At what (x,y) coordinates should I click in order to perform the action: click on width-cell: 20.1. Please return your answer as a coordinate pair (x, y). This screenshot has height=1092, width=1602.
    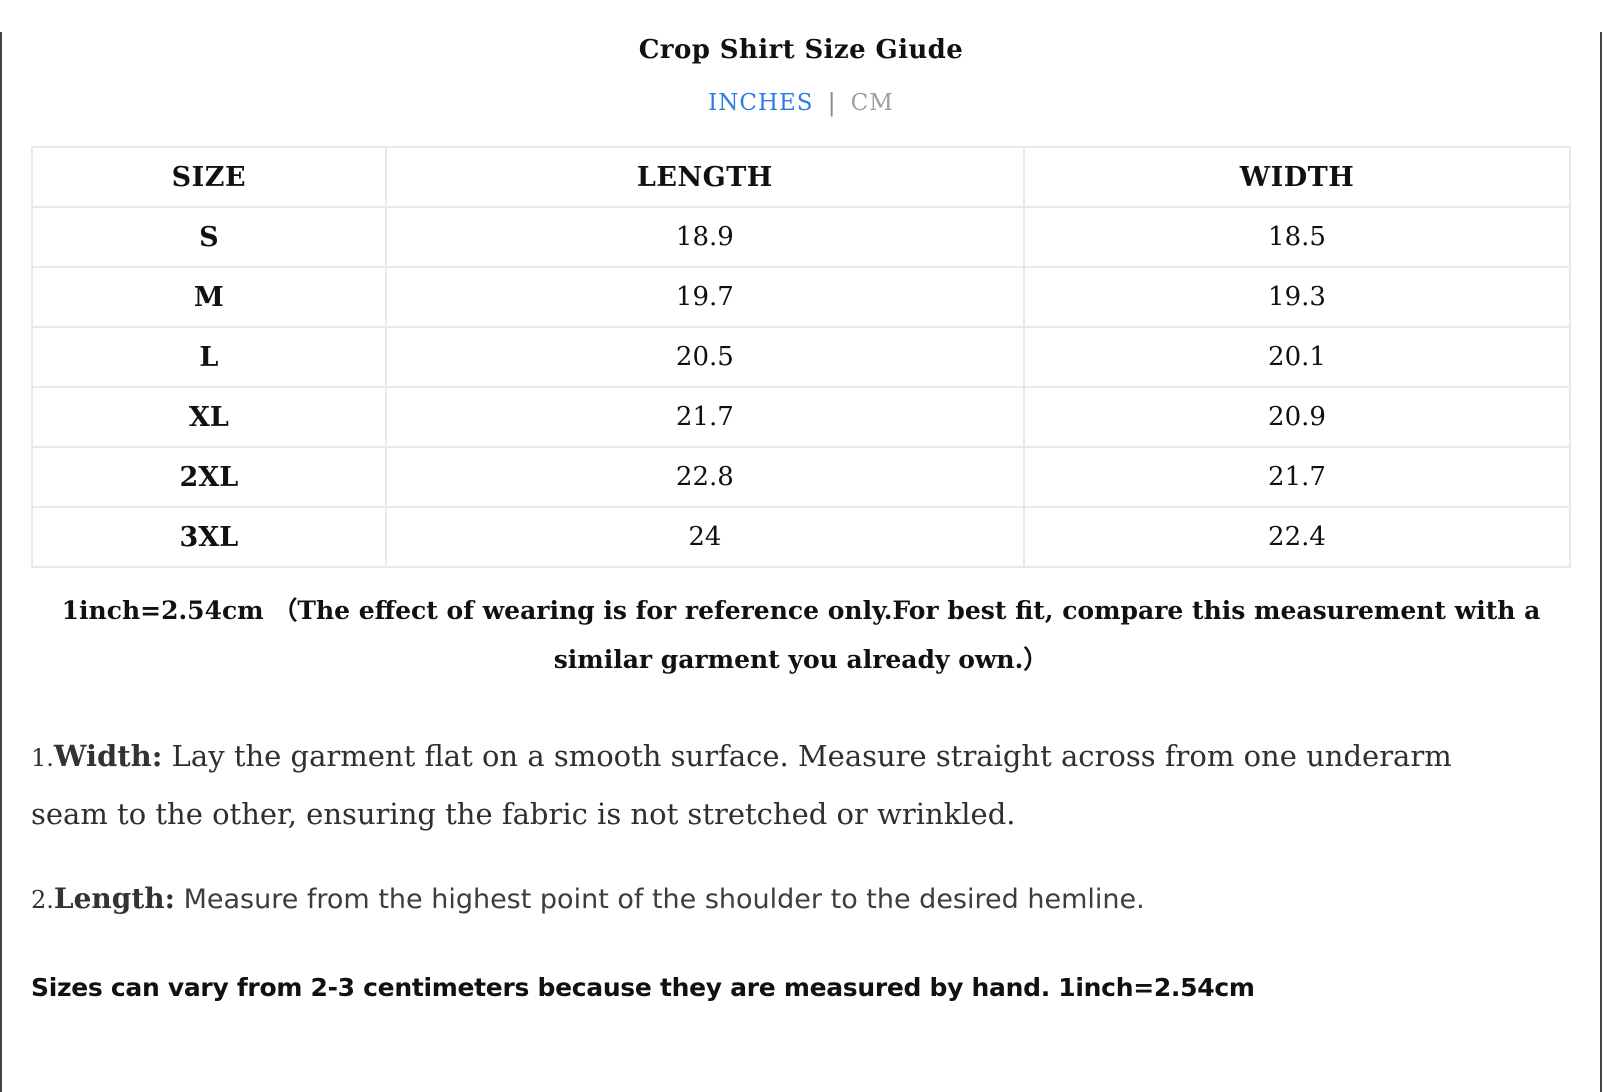
    Looking at the image, I should click on (1297, 357).